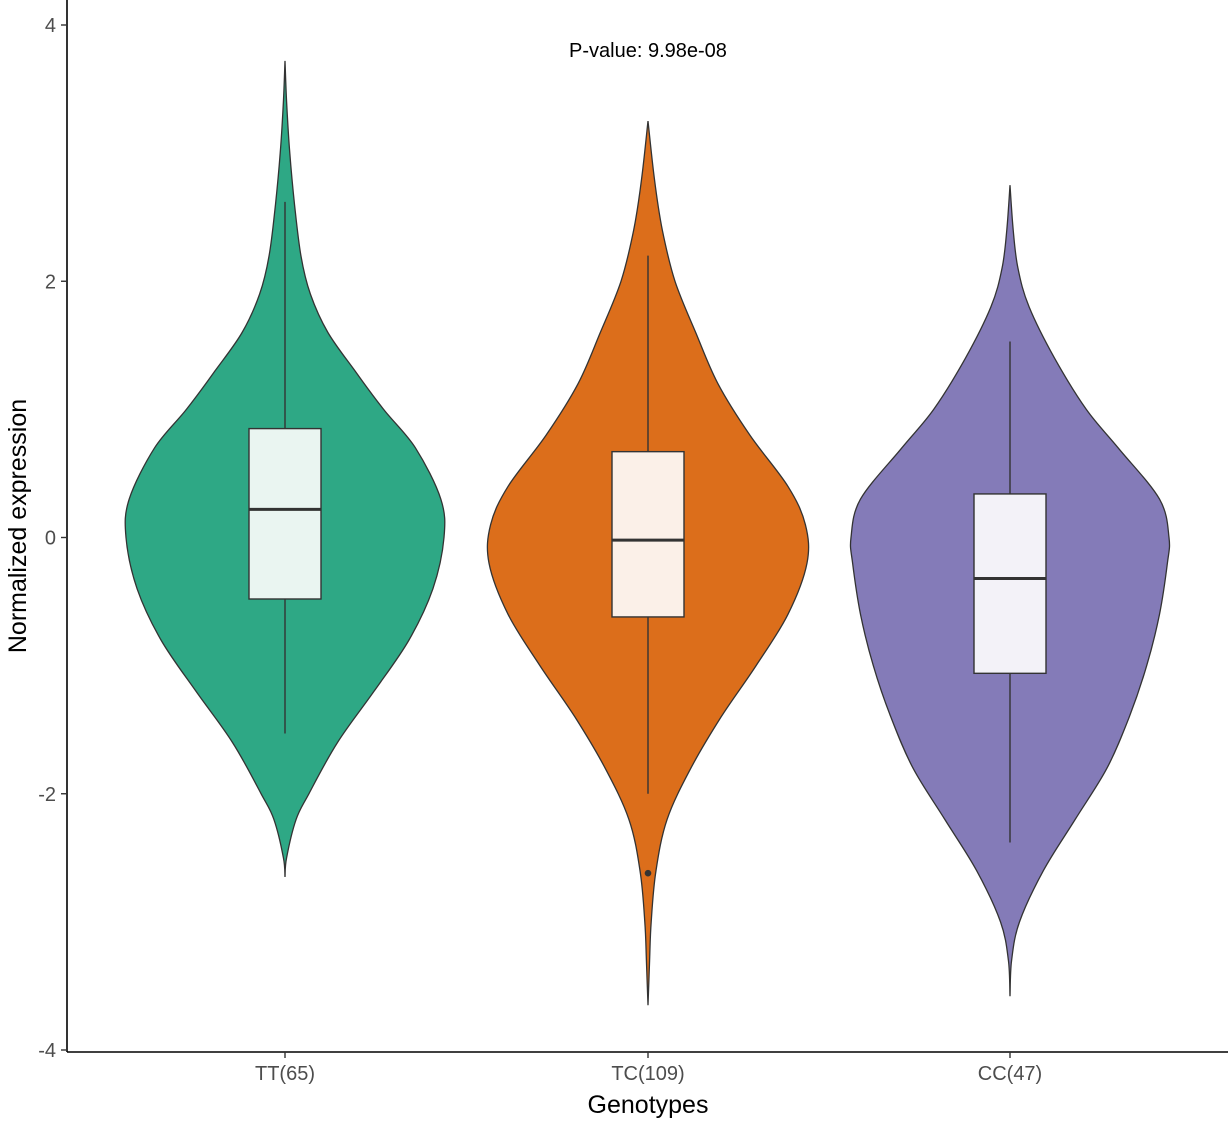  I want to click on p-value-annotation: P-value: 9.98e-08, so click(648, 51).